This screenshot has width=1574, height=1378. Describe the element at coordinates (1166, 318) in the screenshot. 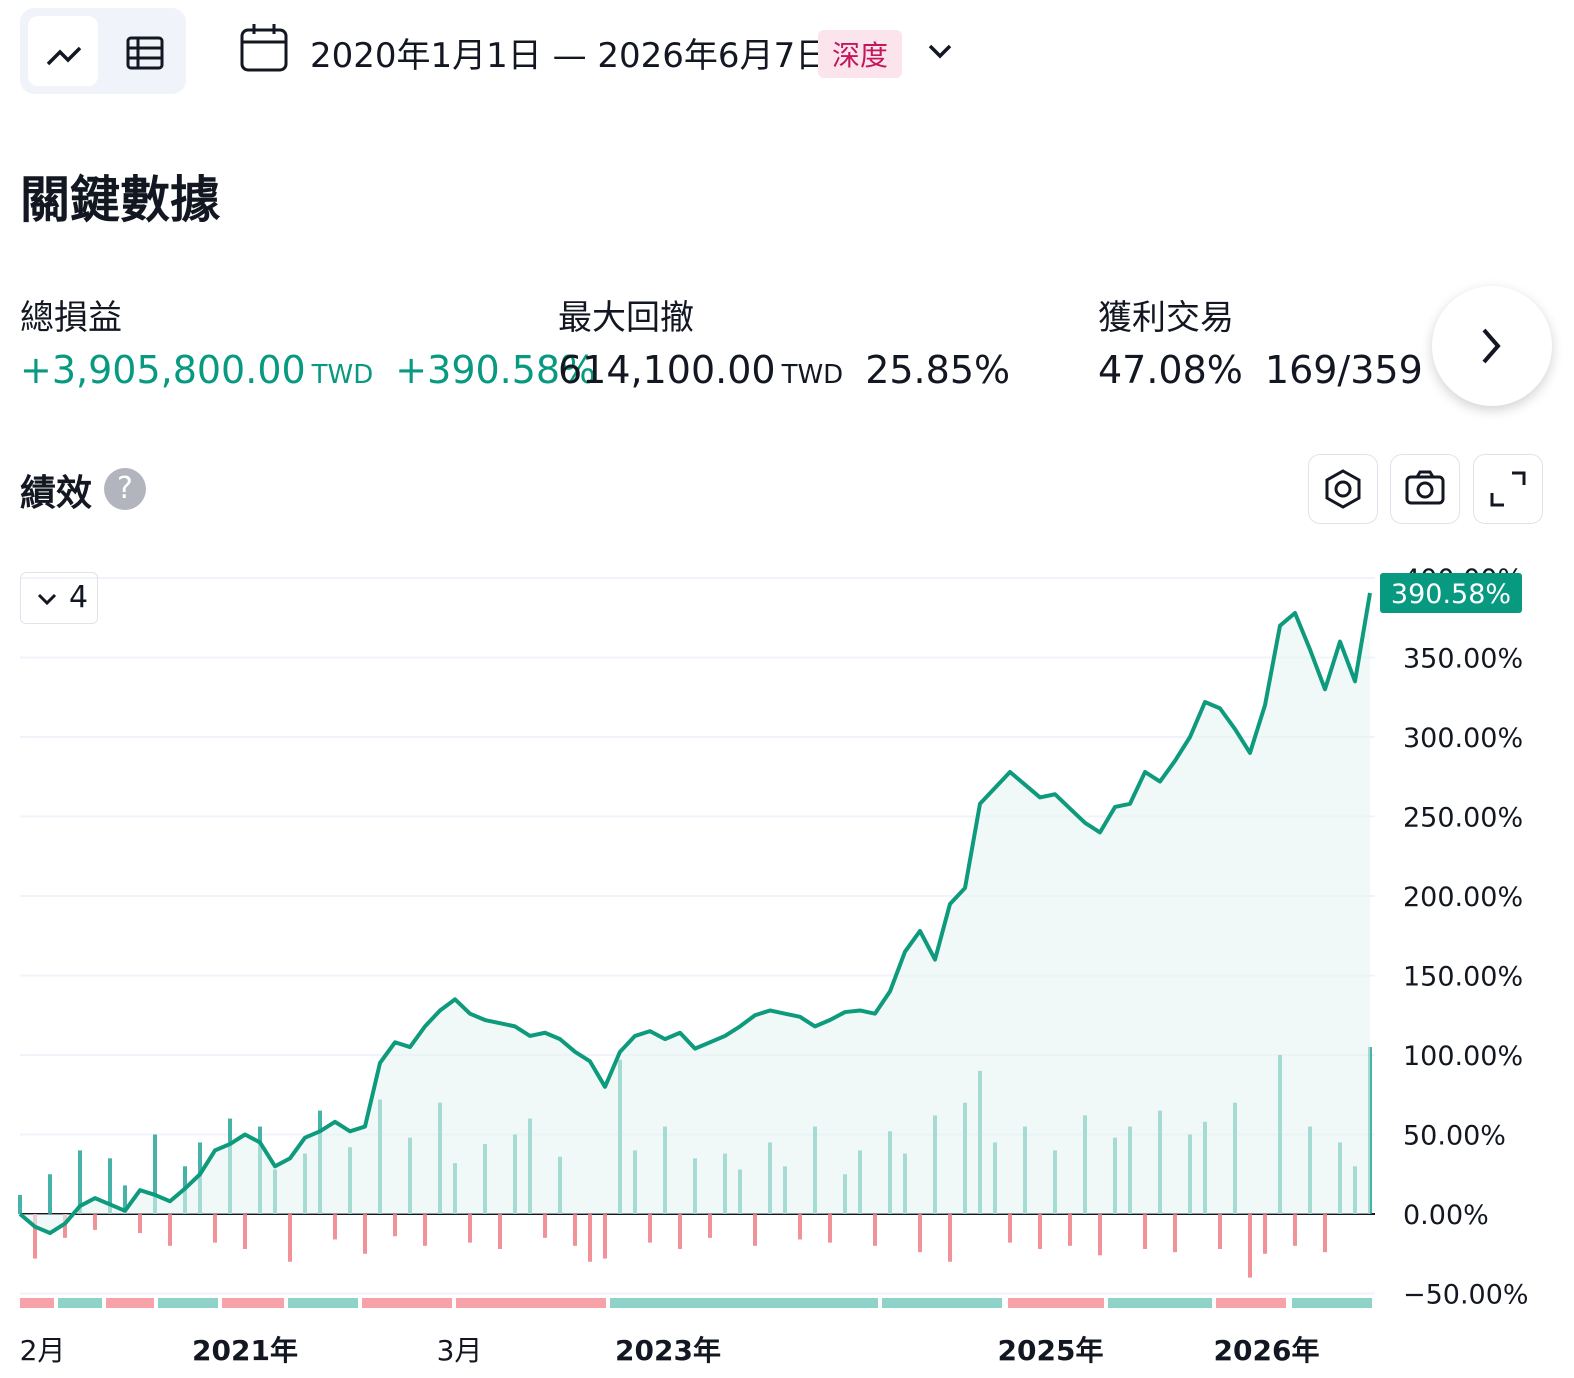

I see `metric-label: 獲利交易` at that location.